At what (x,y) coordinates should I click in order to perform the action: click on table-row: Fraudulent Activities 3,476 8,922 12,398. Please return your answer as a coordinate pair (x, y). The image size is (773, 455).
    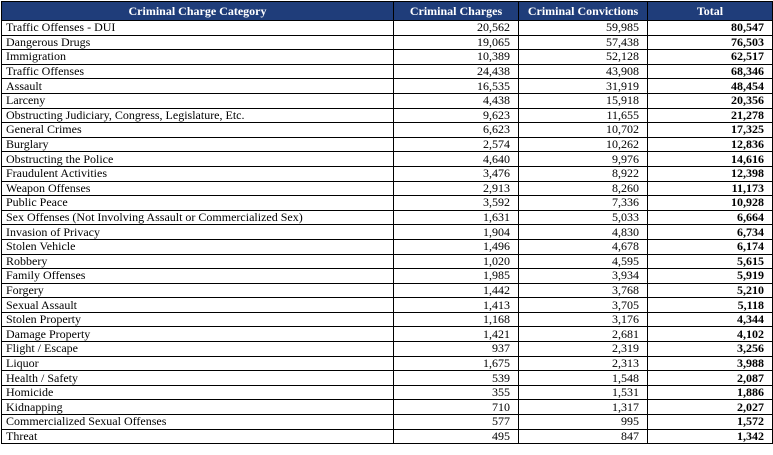
    Looking at the image, I should click on (387, 173).